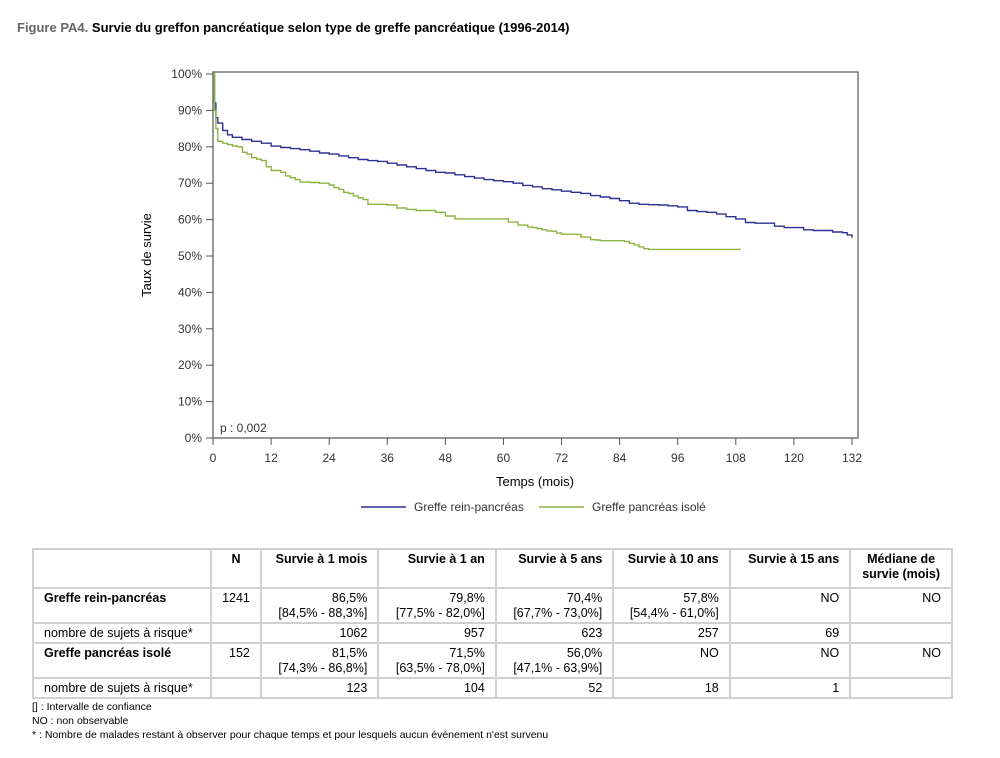  I want to click on x-tick-label: 24, so click(330, 458).